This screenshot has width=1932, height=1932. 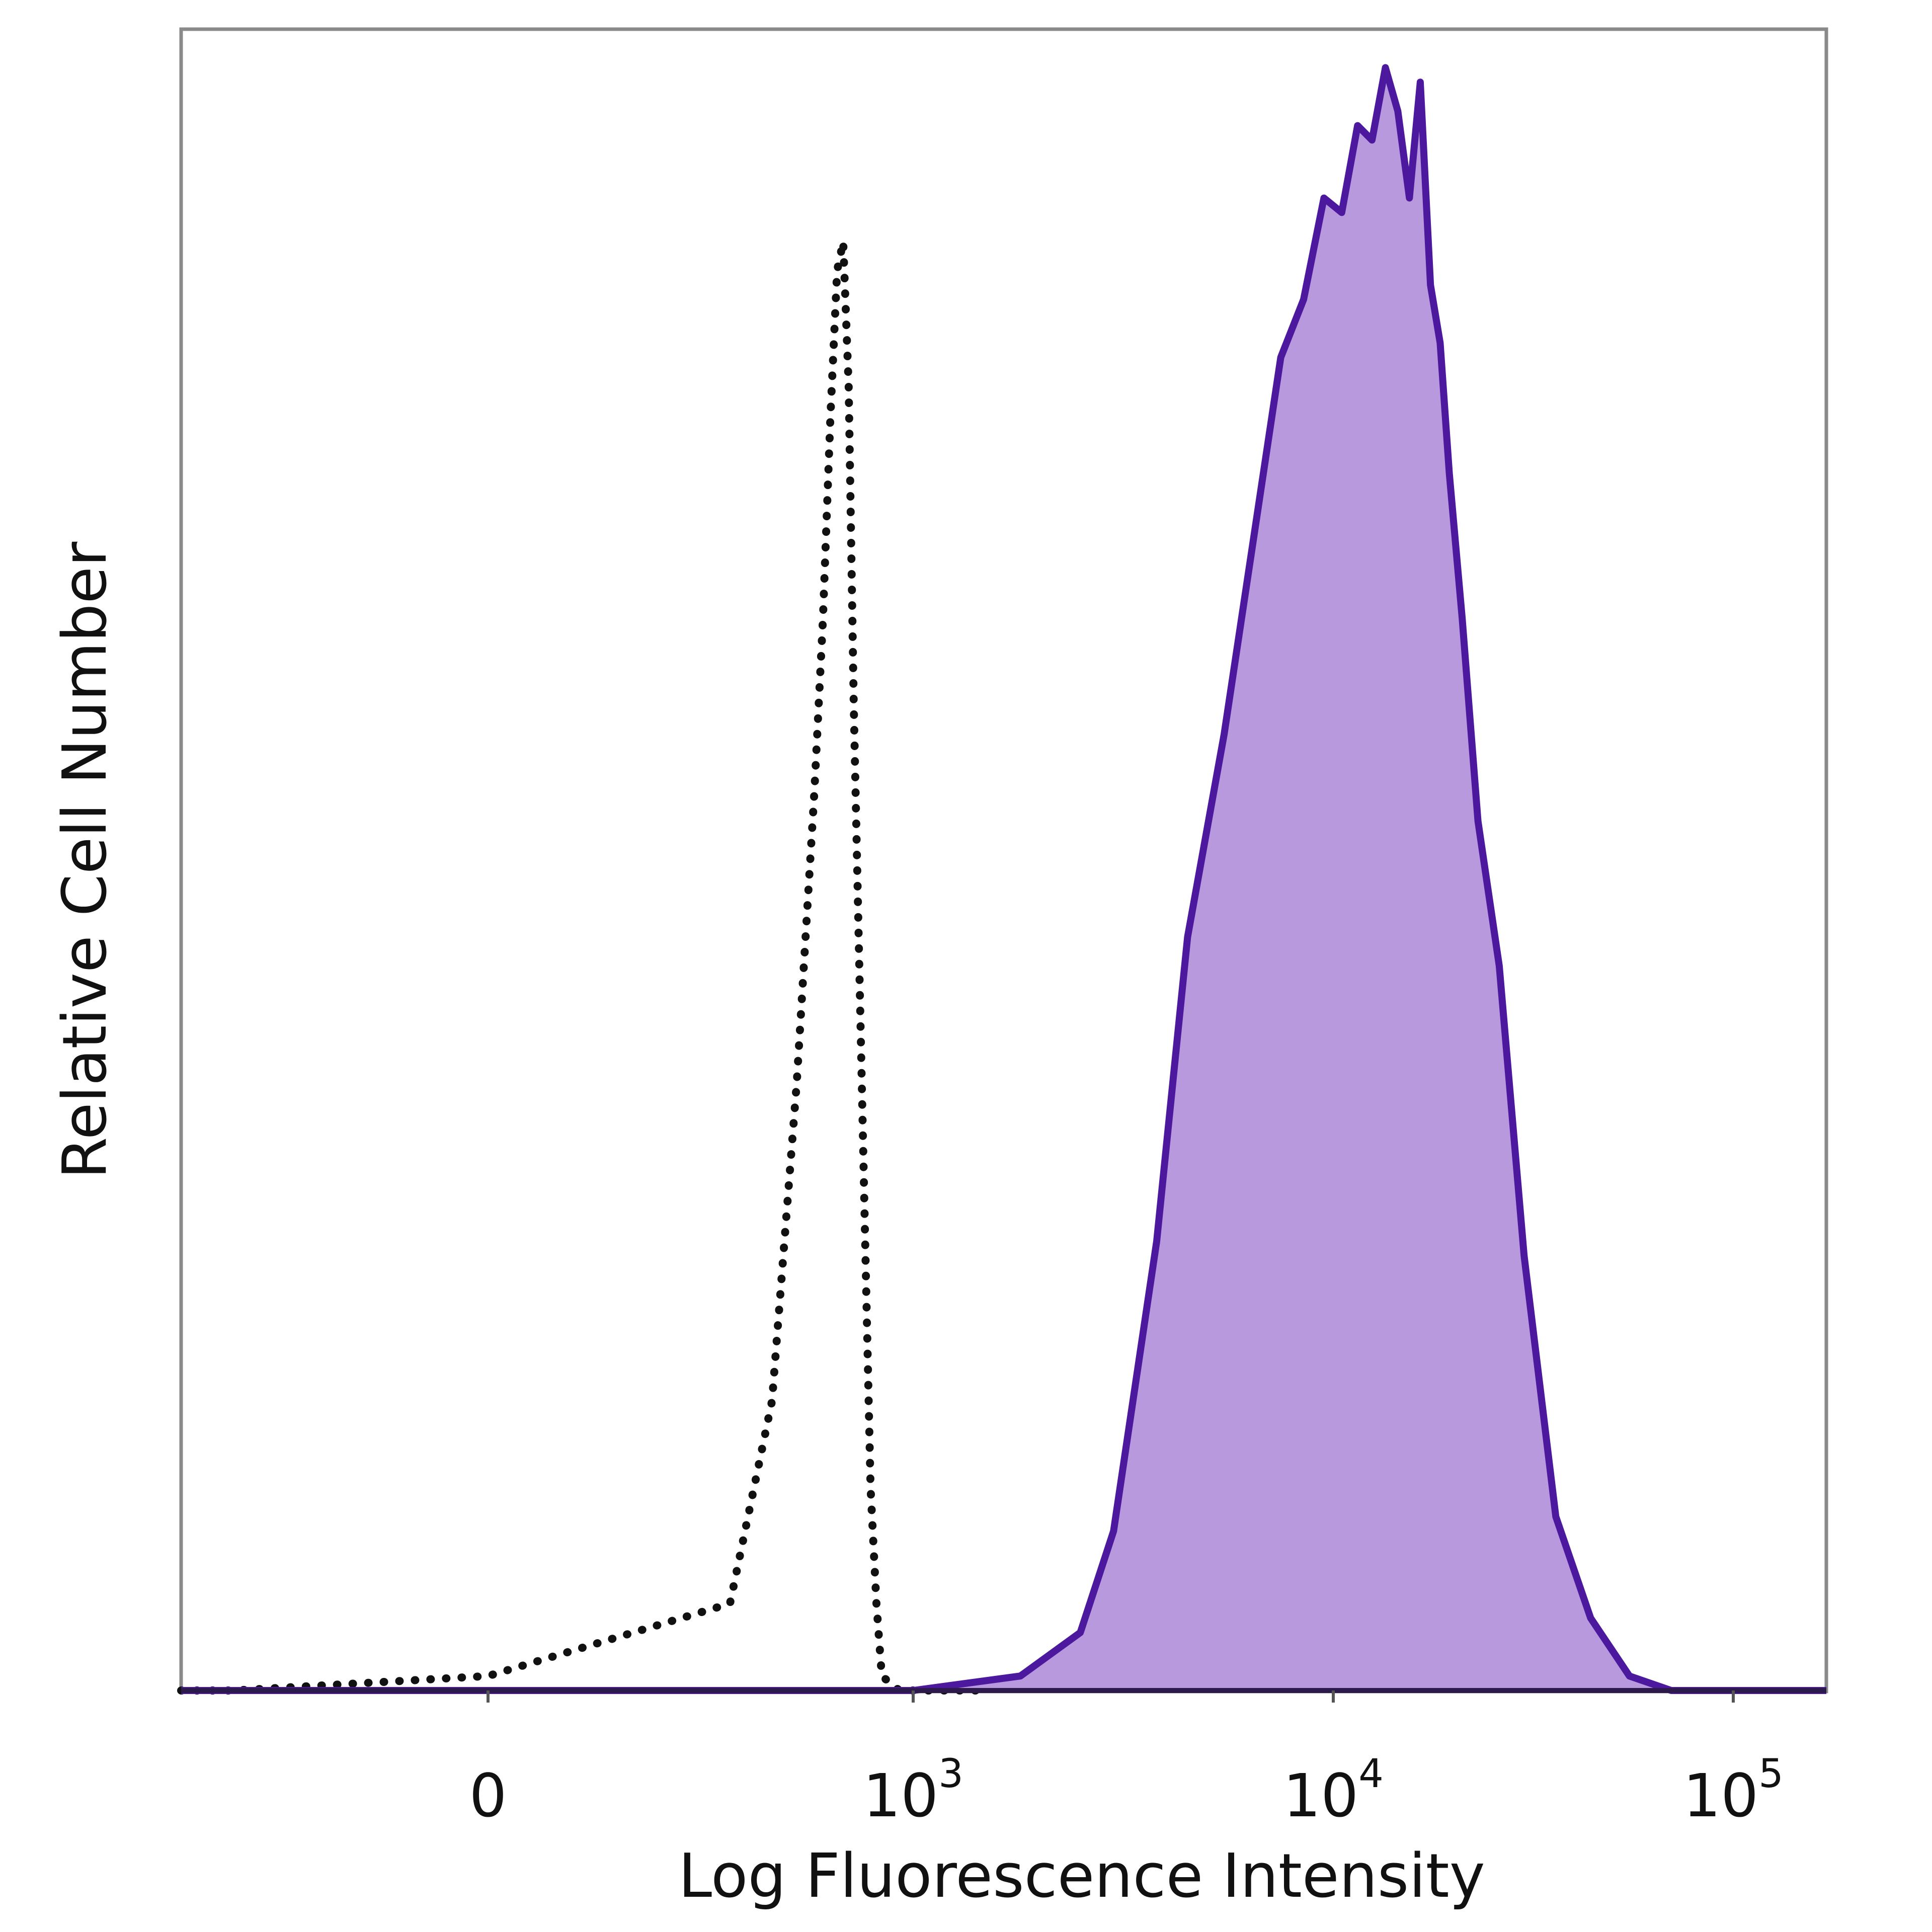 What do you see at coordinates (1127, 1760) in the screenshot?
I see `x-ticks: 0 10³ 10⁴ 10⁵` at bounding box center [1127, 1760].